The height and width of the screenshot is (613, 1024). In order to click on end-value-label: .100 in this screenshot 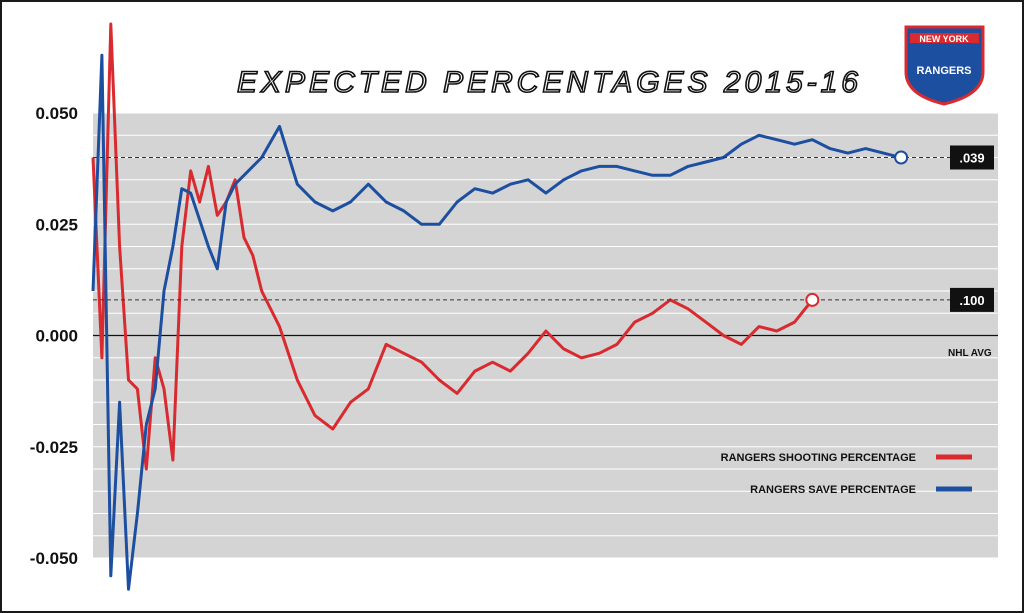, I will do `click(971, 300)`.